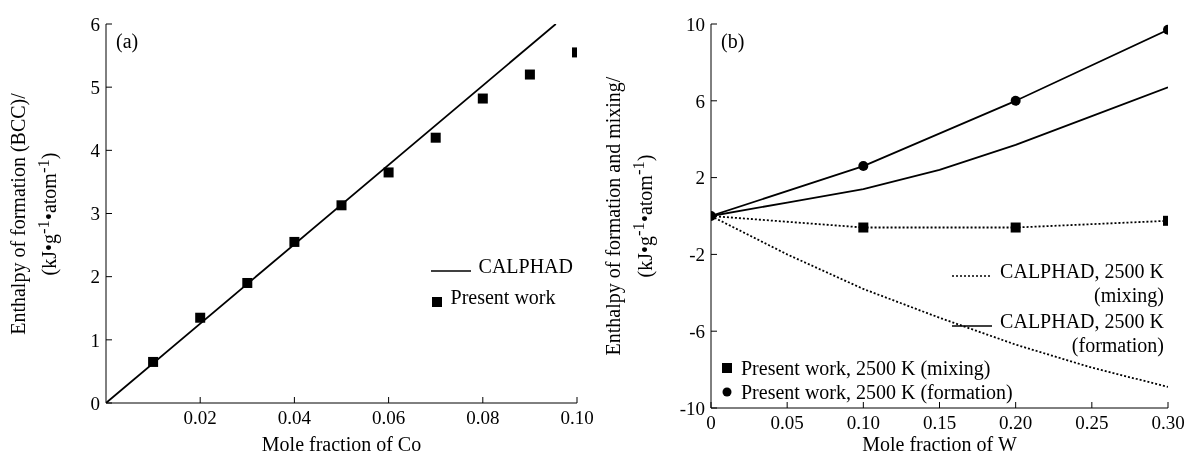 This screenshot has width=1192, height=459. Describe the element at coordinates (939, 444) in the screenshot. I see `x-axis-title: Mole fraction of W` at that location.